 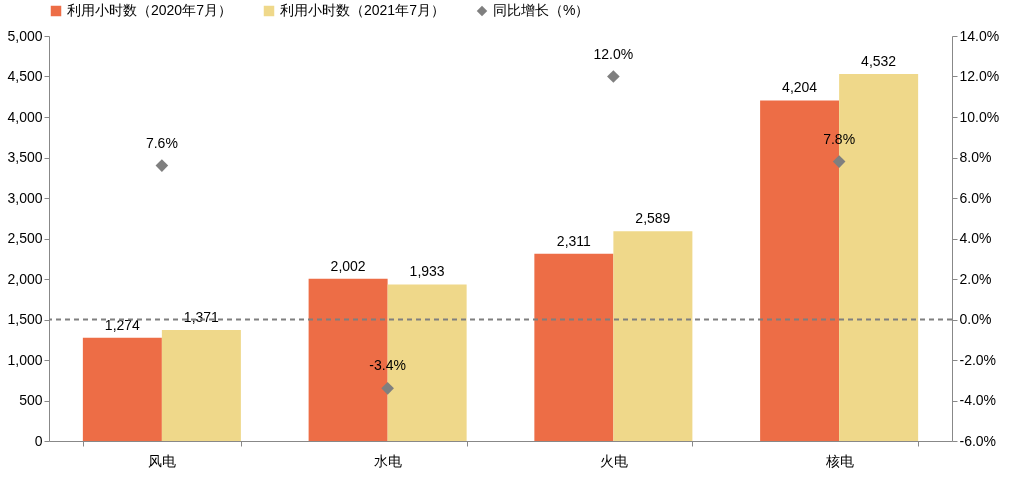 What do you see at coordinates (975, 319) in the screenshot?
I see `y2-tick-label: 0.0%` at bounding box center [975, 319].